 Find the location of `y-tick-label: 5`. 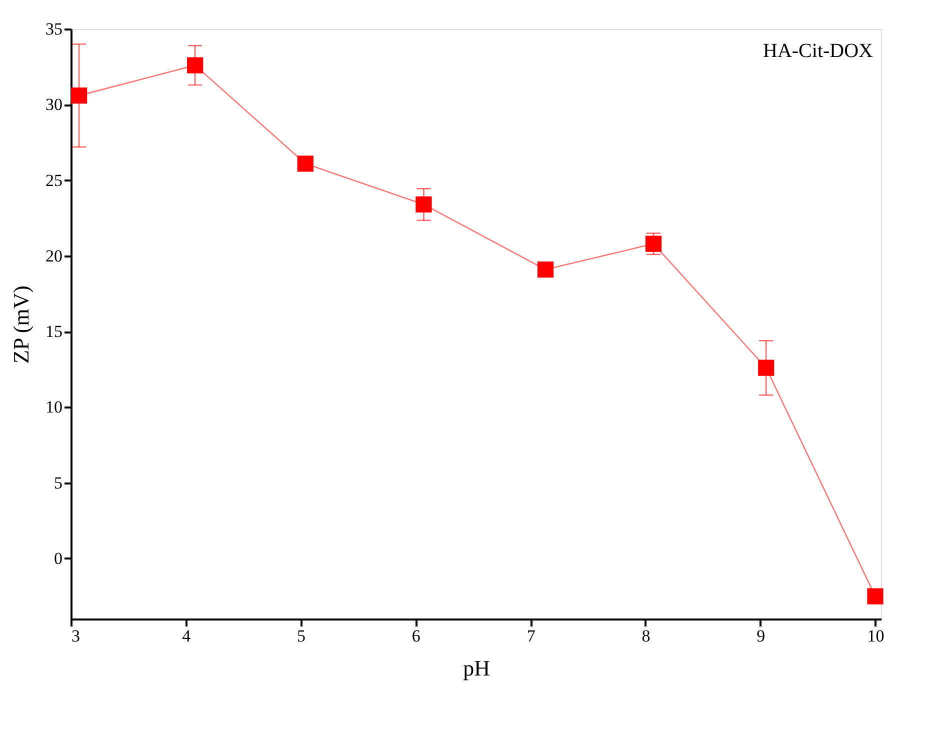

y-tick-label: 5 is located at coordinates (58, 482).